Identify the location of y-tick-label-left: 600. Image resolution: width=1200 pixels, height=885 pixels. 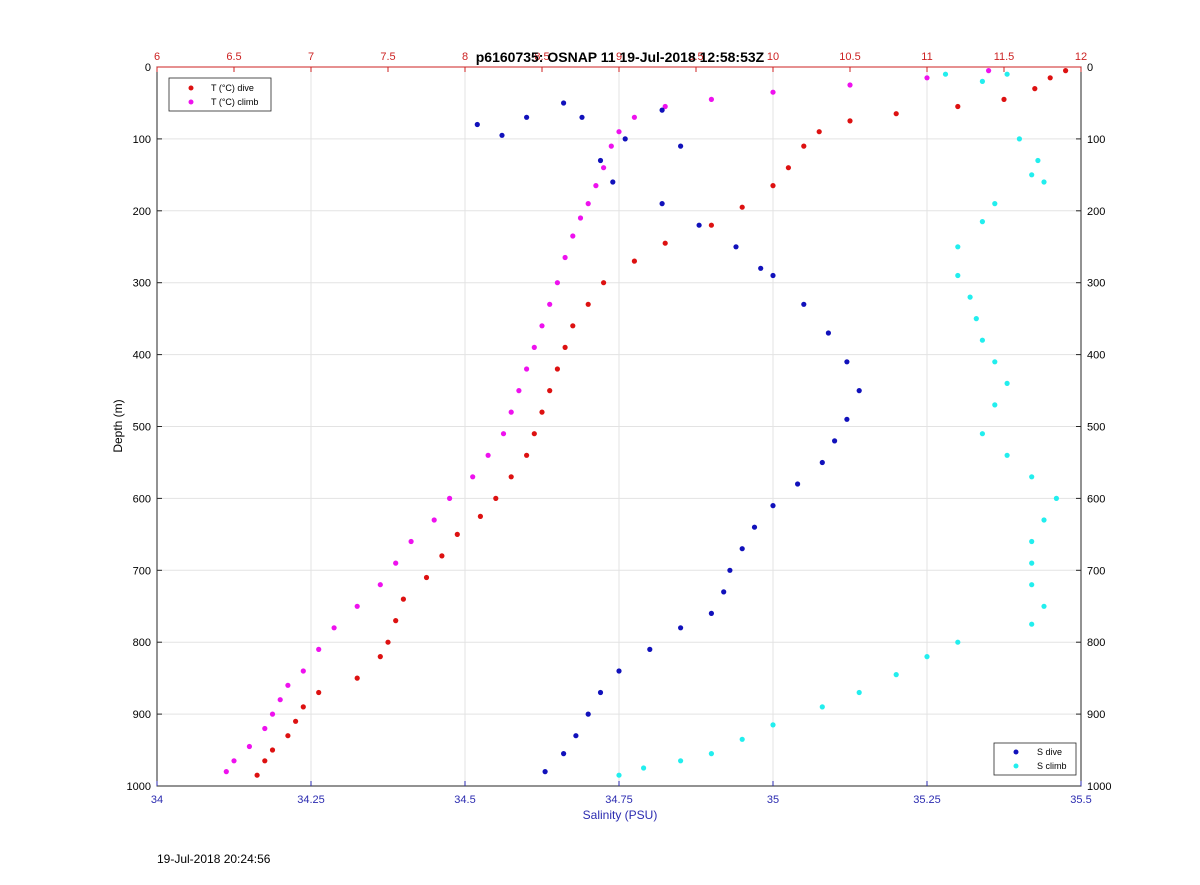
(142, 499).